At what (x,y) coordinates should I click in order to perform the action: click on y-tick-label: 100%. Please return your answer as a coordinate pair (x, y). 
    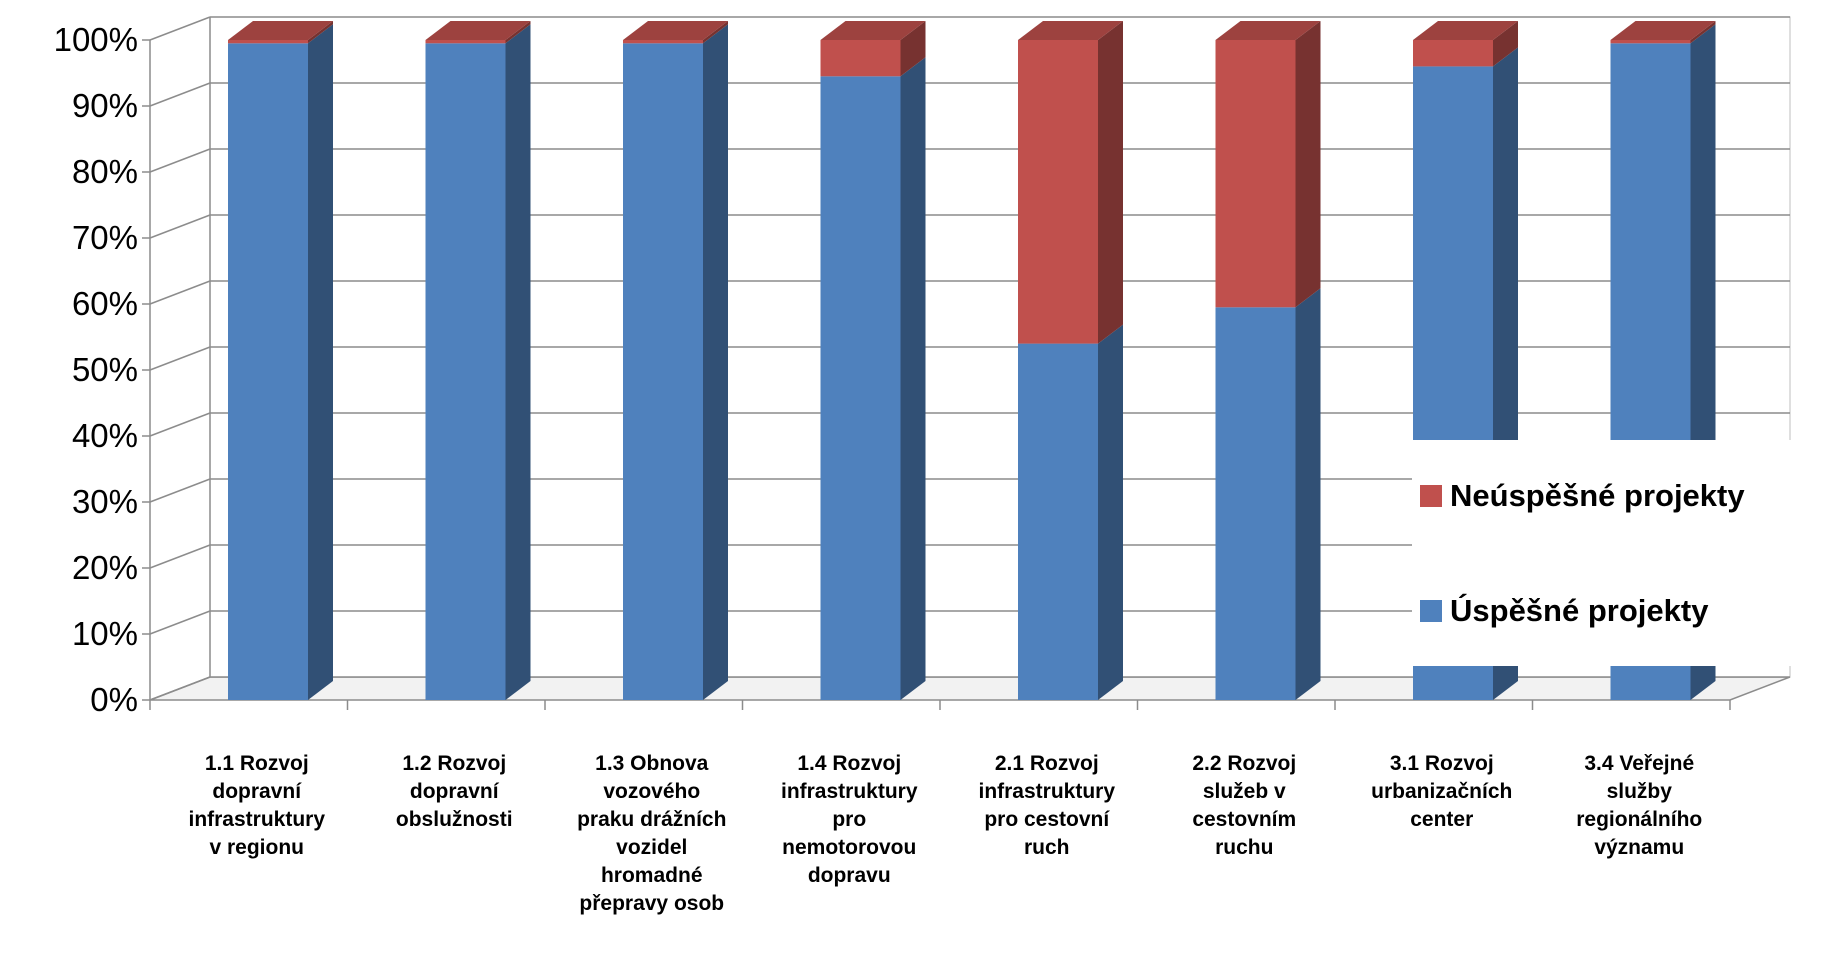
    Looking at the image, I should click on (96, 39).